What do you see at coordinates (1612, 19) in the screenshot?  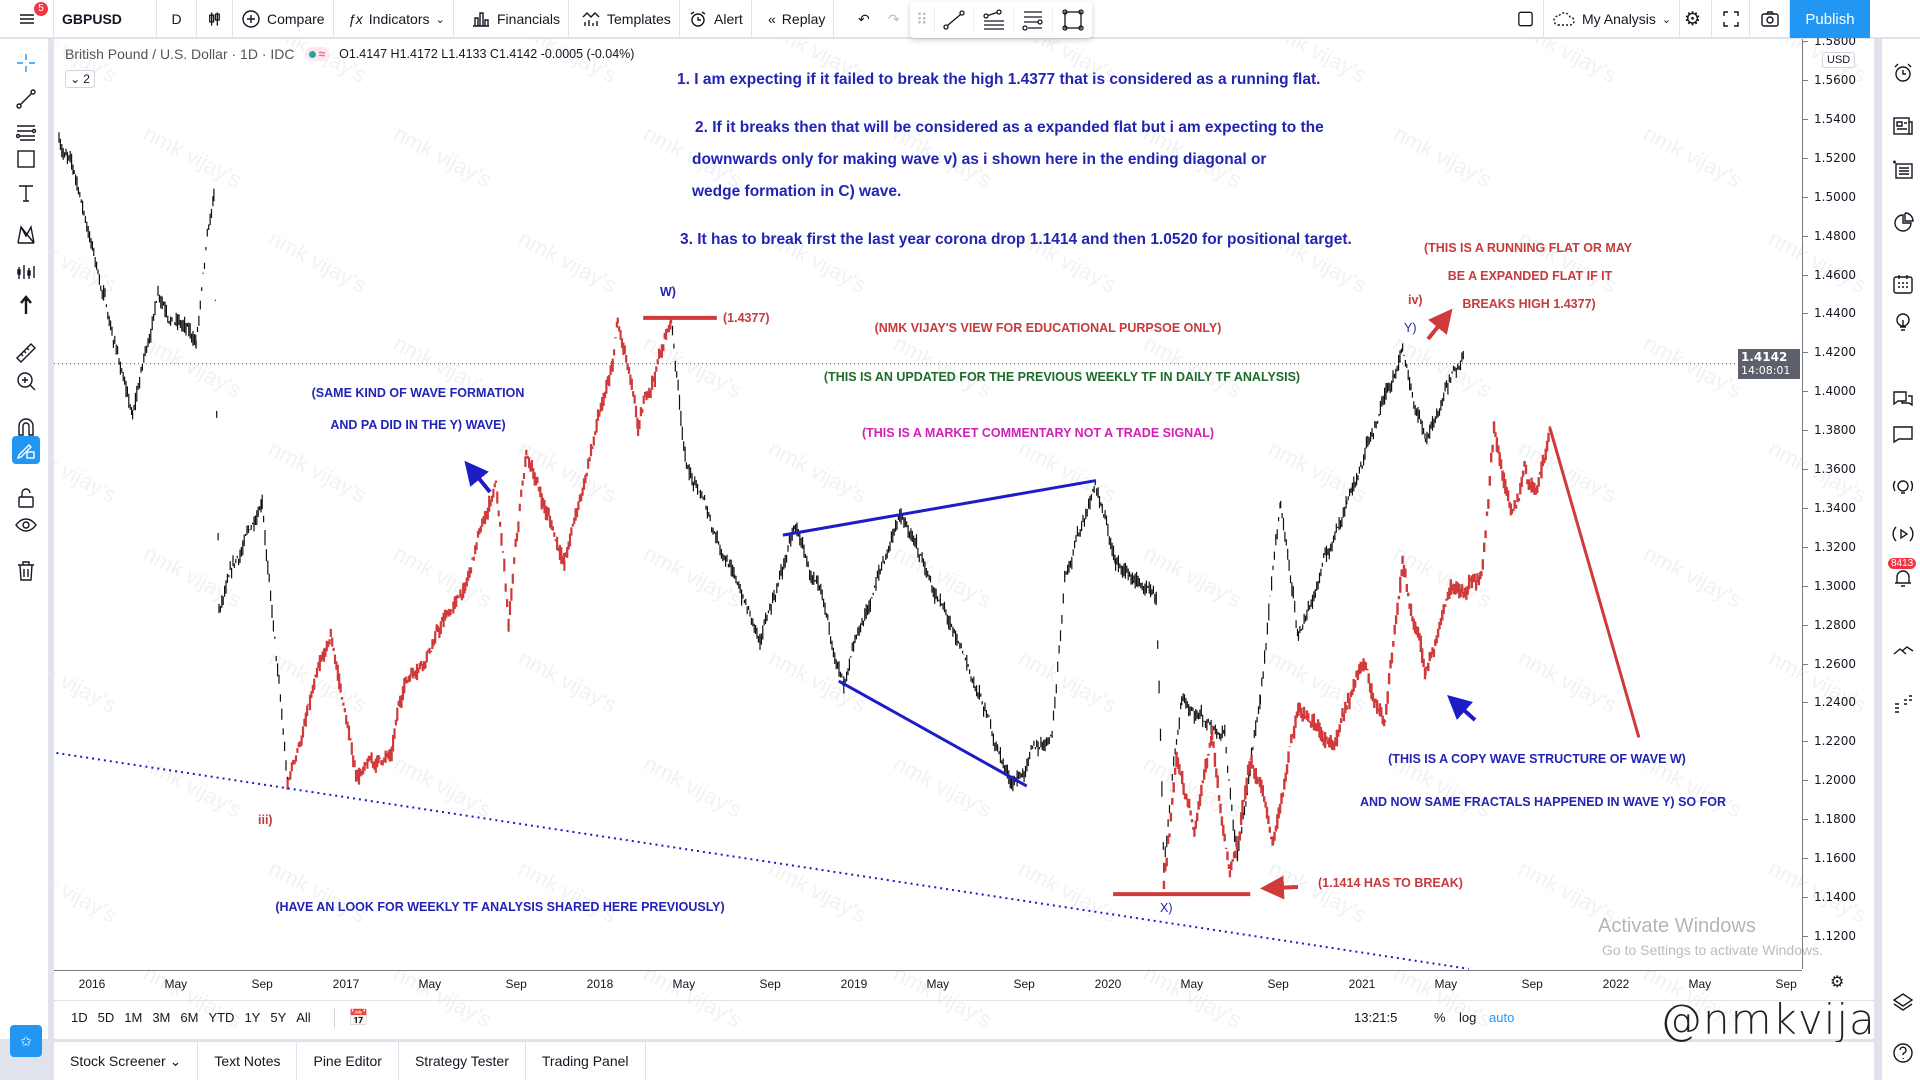 I see `save-layout-button: My Analysis ⌄` at bounding box center [1612, 19].